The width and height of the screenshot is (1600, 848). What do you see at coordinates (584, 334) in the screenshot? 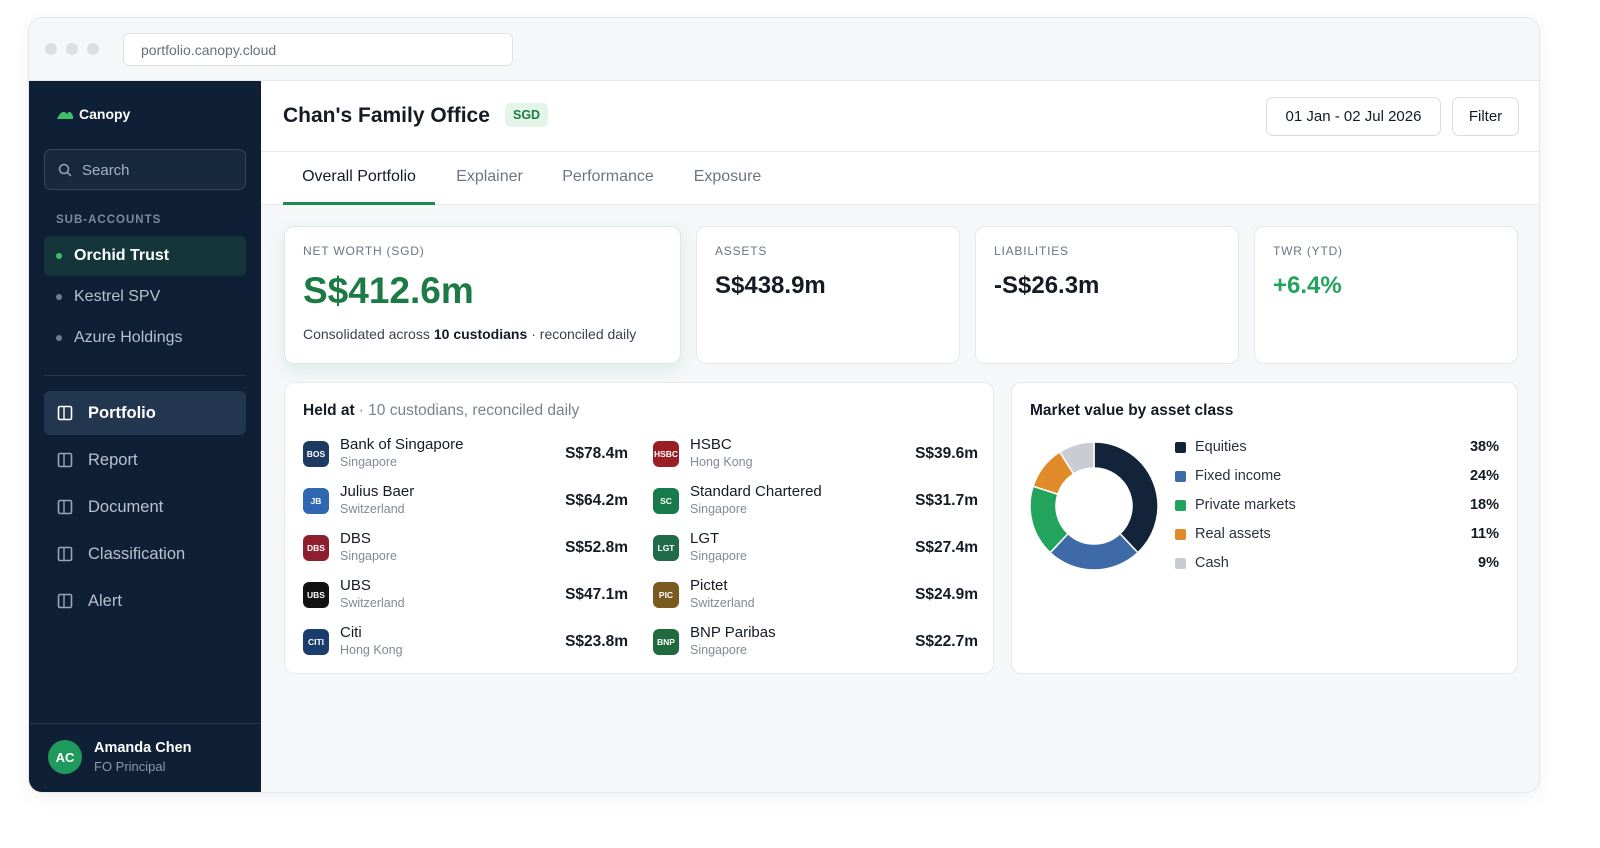
I see `note-text: · reconciled daily` at bounding box center [584, 334].